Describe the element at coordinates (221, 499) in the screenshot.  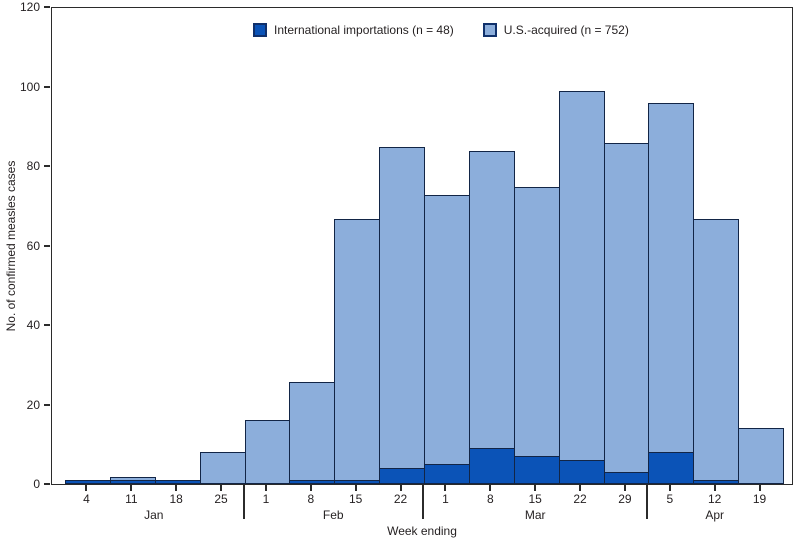
I see `x-tick-label: 25` at that location.